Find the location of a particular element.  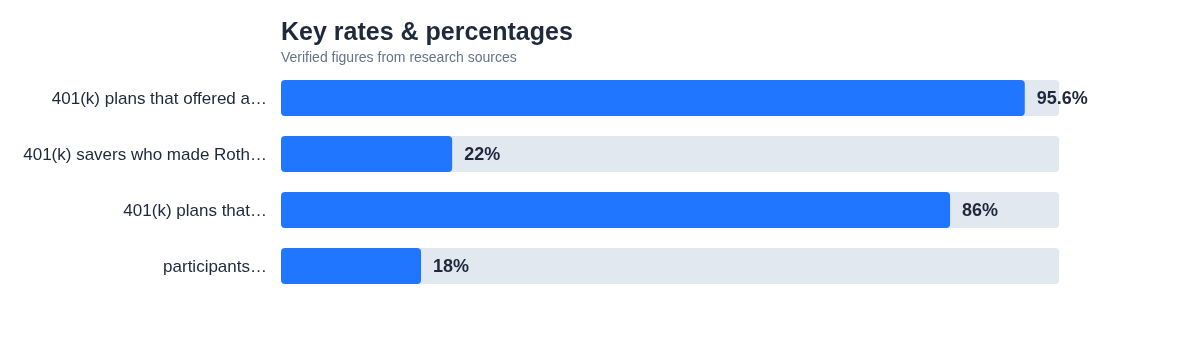

chart-title: Key rates & percentages is located at coordinates (427, 31).